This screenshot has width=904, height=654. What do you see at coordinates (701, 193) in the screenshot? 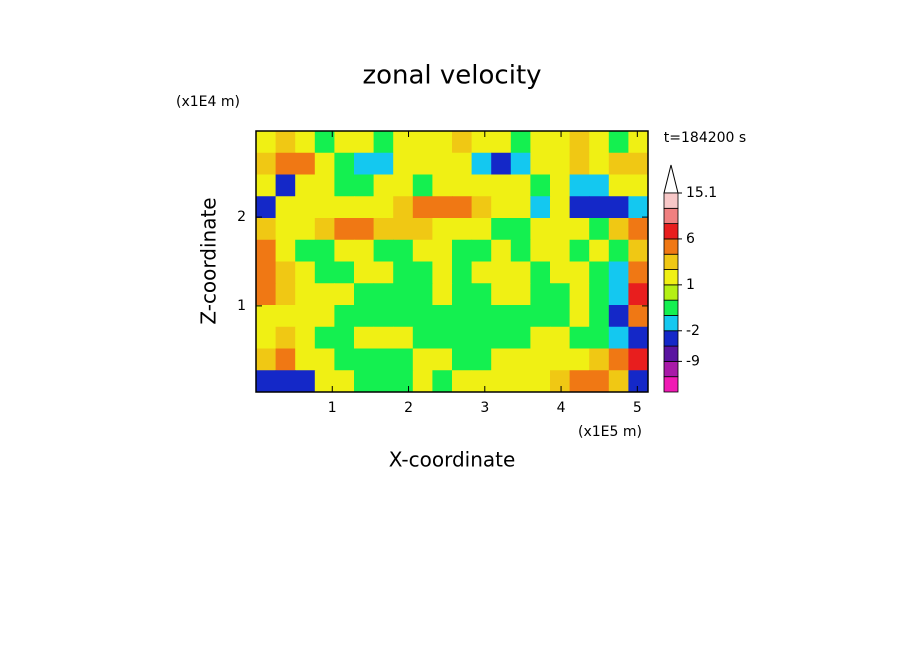
I see `colorbar-label: 15.1` at bounding box center [701, 193].